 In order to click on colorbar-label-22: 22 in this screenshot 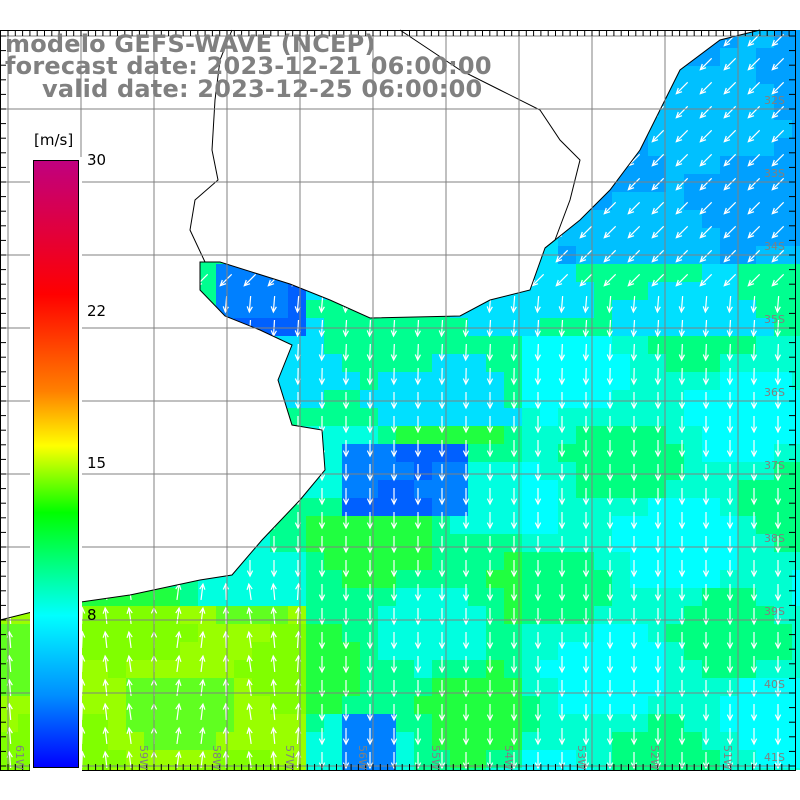, I will do `click(97, 311)`.